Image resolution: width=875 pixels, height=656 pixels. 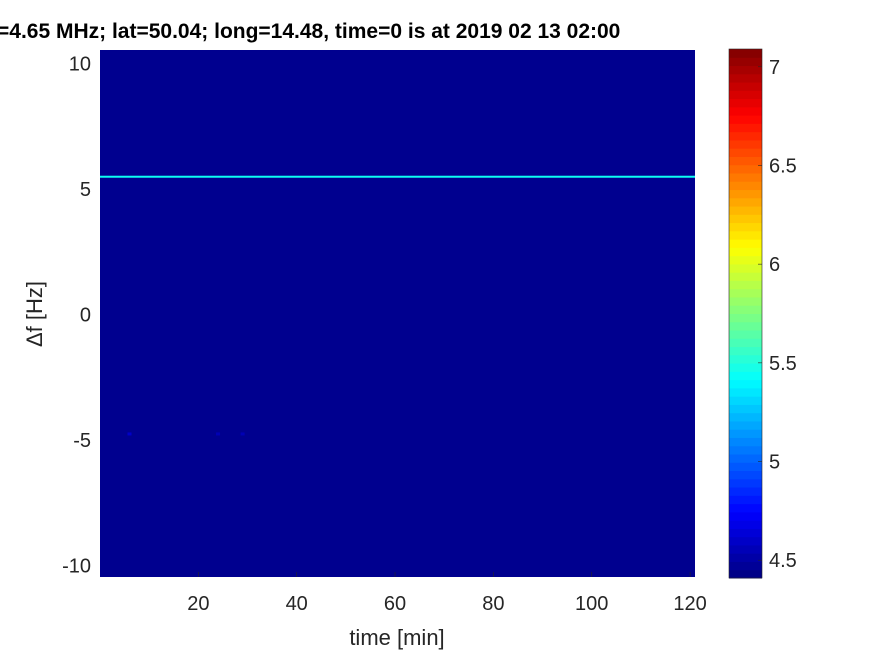 What do you see at coordinates (493, 604) in the screenshot?
I see `x-tick-label: 80` at bounding box center [493, 604].